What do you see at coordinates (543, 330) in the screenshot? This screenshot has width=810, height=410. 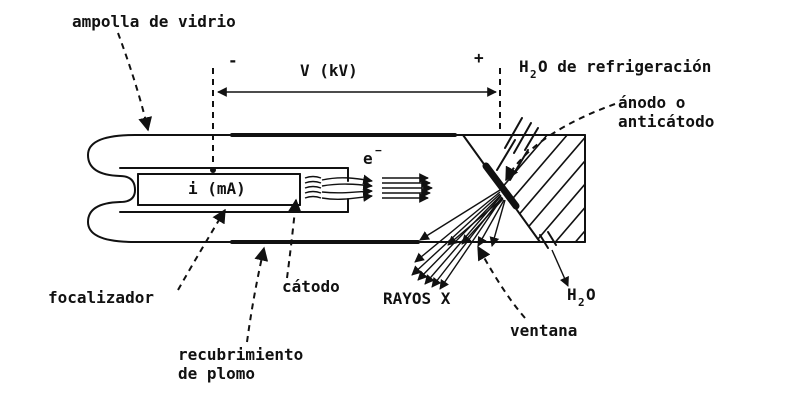 I see `label-ventana: ventana` at bounding box center [543, 330].